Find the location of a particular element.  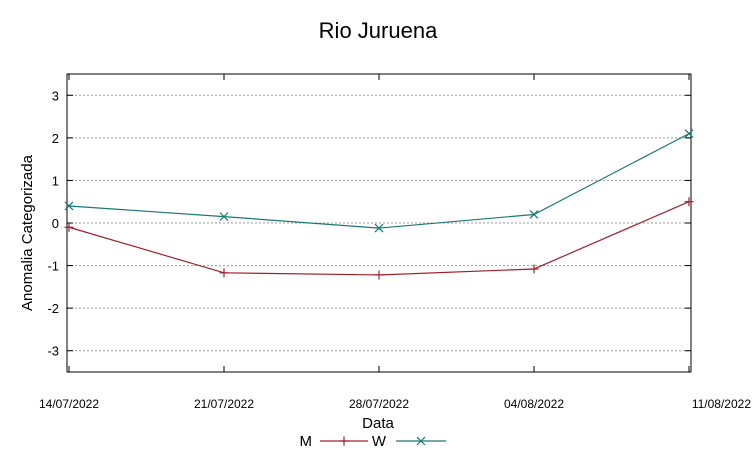

legend-label-m: M is located at coordinates (306, 441).